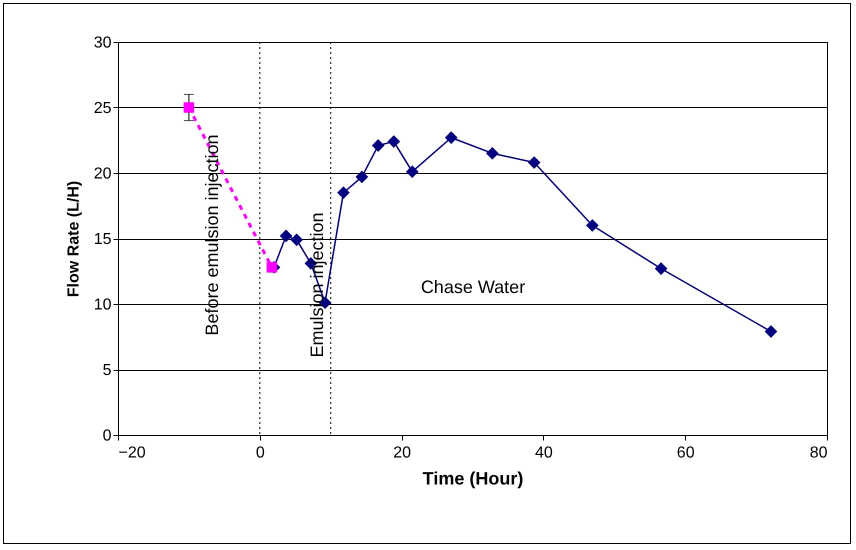 The height and width of the screenshot is (550, 856). Describe the element at coordinates (819, 453) in the screenshot. I see `x-tick-label: 80` at that location.